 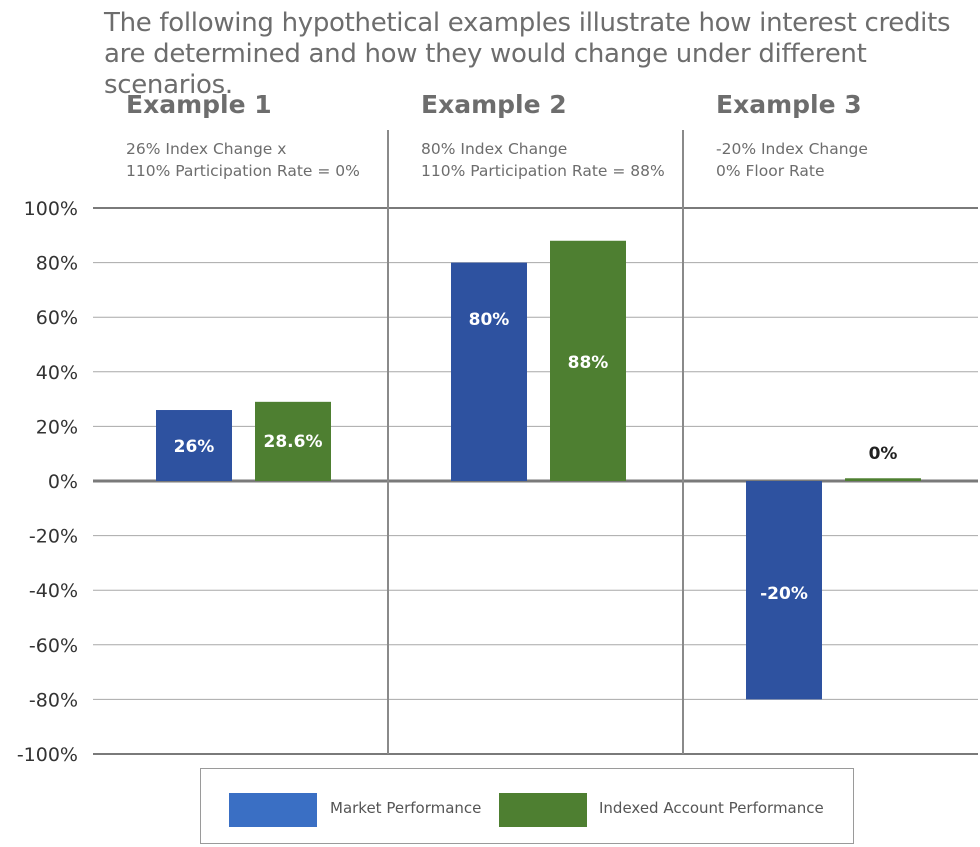 What do you see at coordinates (53, 646) in the screenshot?
I see `y-tick-label: -60%` at bounding box center [53, 646].